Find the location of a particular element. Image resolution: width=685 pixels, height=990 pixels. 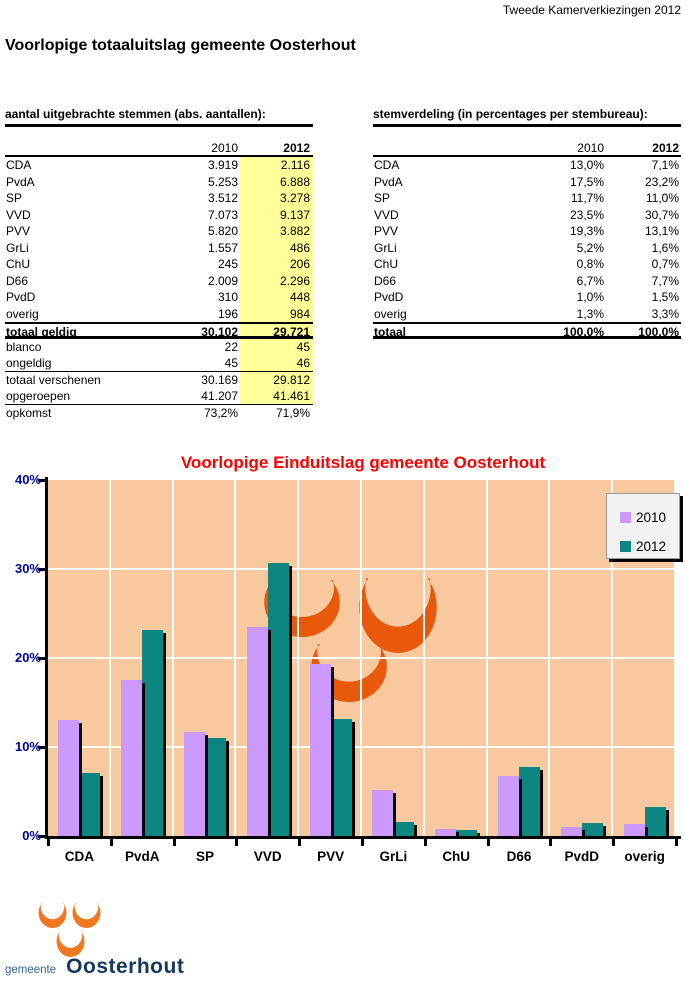

logo-name-label: Oosterhout is located at coordinates (125, 966).